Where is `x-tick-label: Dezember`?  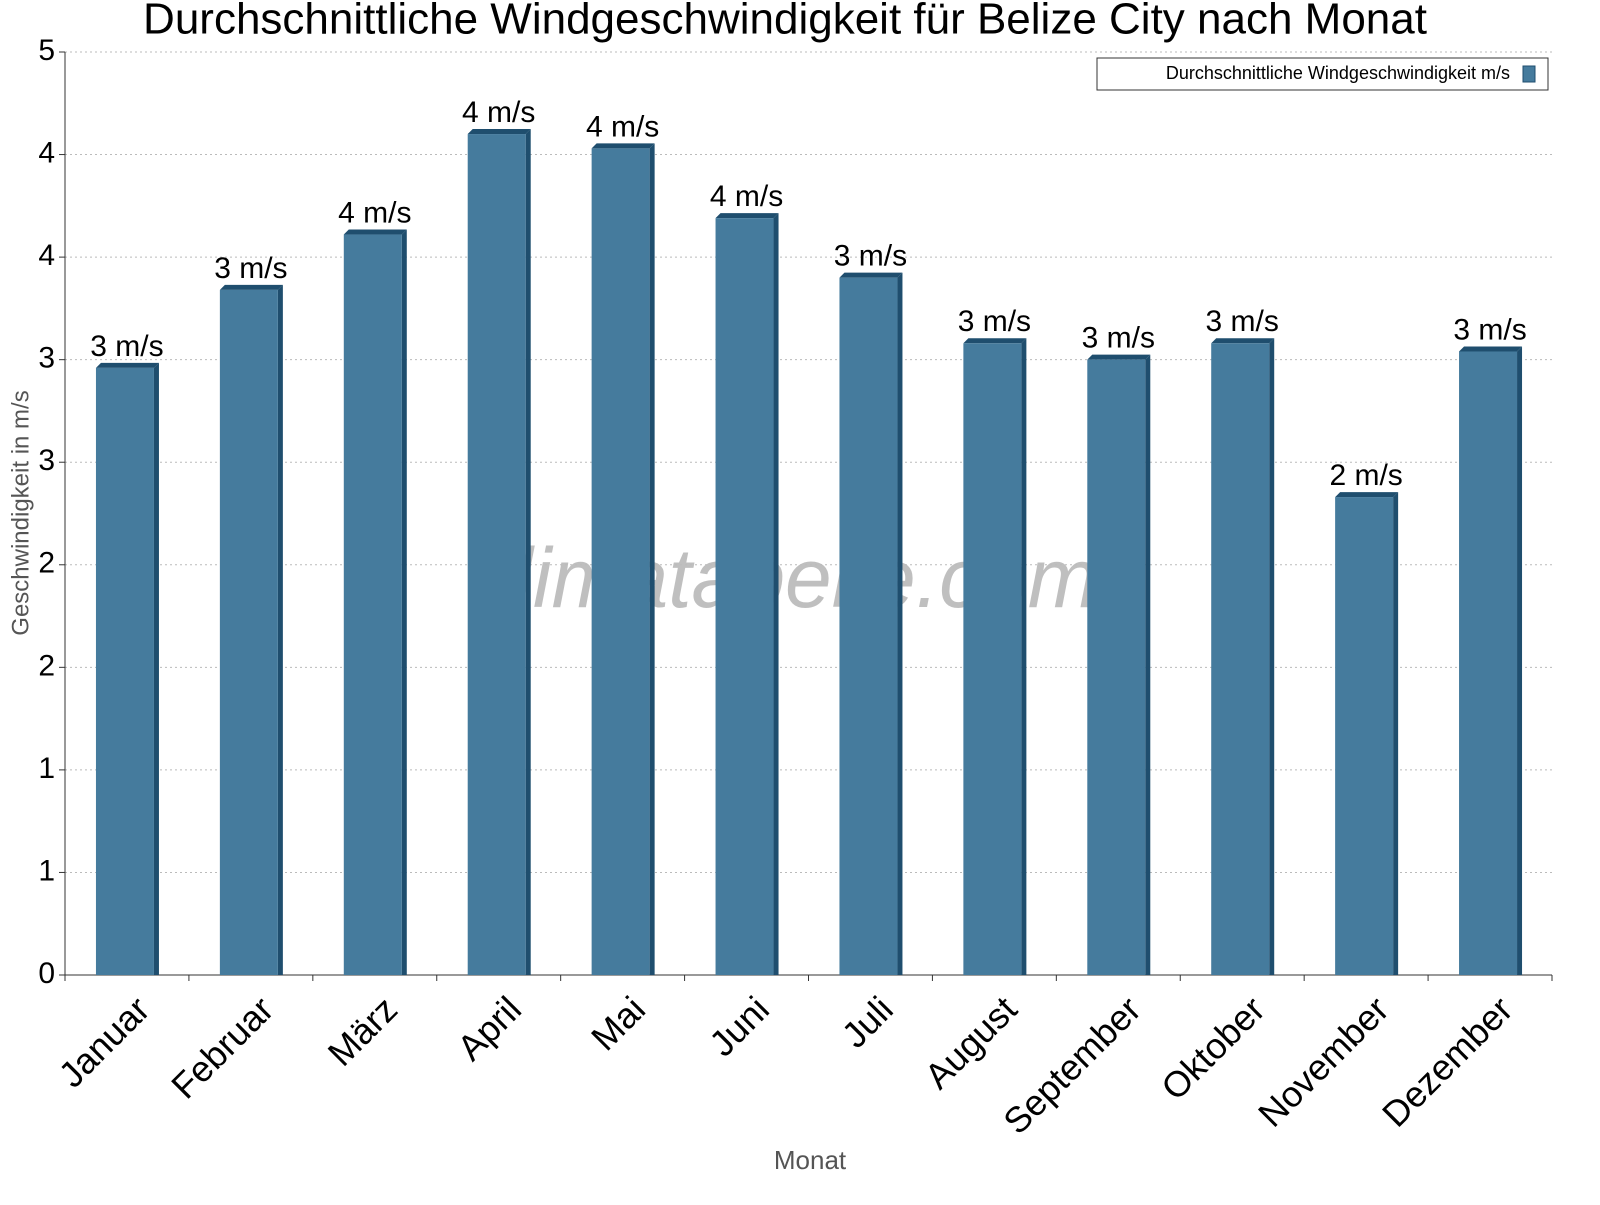 x-tick-label: Dezember is located at coordinates (1447, 1061).